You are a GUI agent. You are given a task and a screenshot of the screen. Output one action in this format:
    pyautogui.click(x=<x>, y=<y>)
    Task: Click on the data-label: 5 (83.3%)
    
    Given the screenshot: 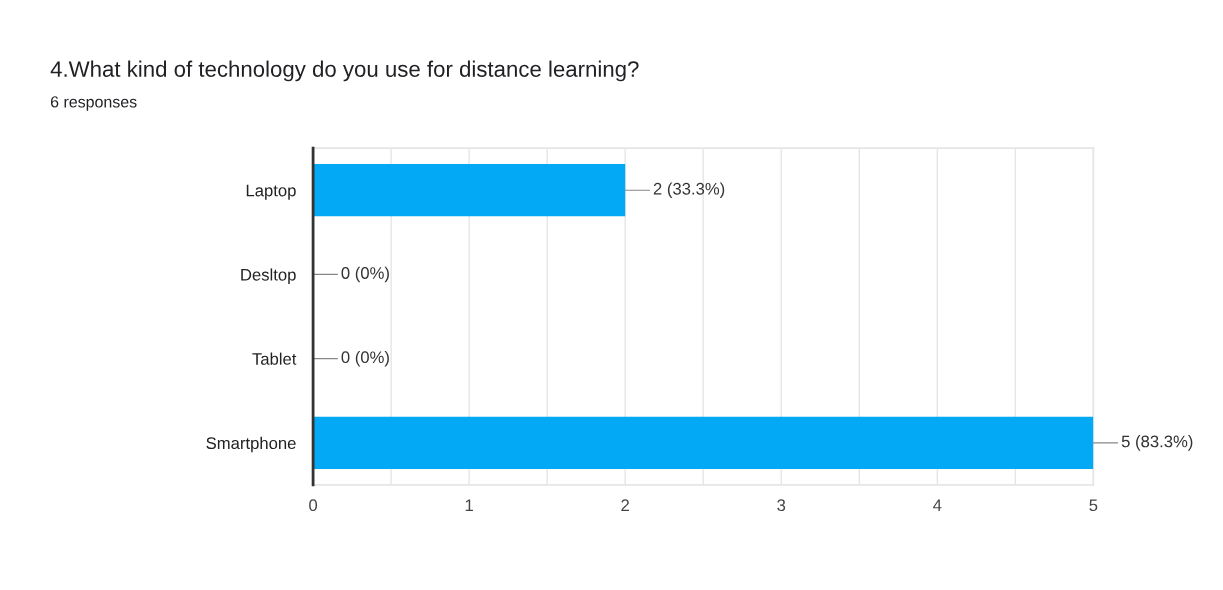 What is the action you would take?
    pyautogui.click(x=1157, y=443)
    